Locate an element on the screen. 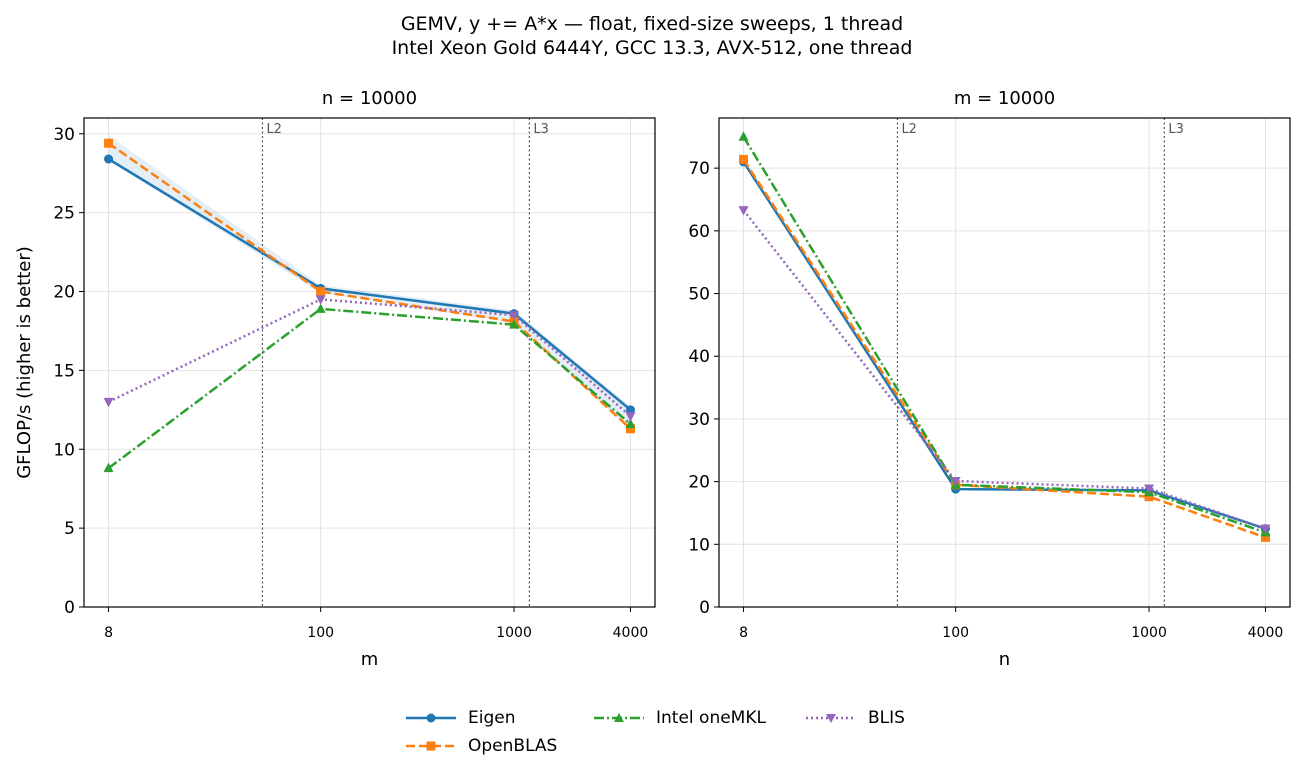  y-tick-label: 15 is located at coordinates (64, 371).